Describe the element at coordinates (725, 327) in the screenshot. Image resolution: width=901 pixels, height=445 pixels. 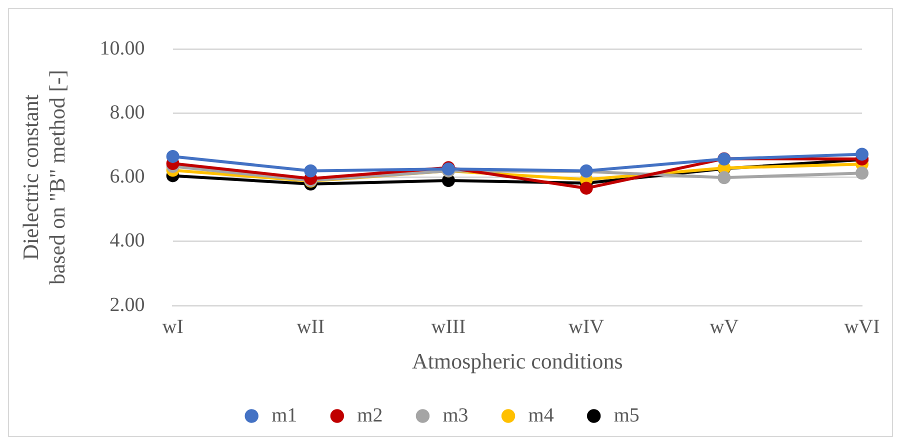
I see `x-tick-label: wV` at that location.